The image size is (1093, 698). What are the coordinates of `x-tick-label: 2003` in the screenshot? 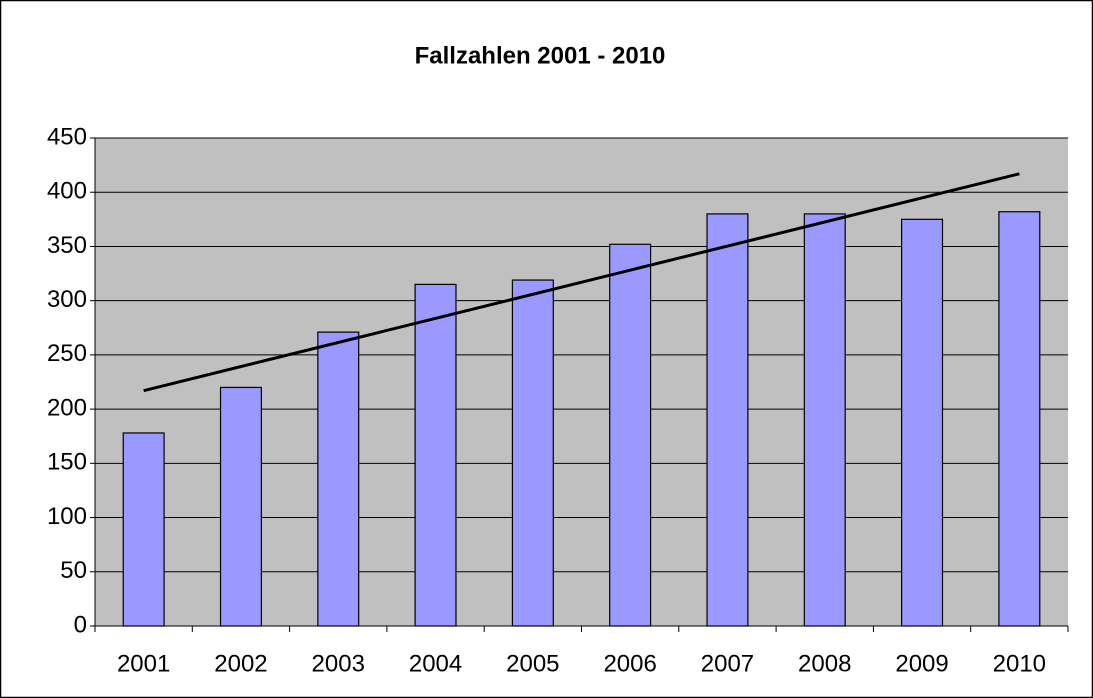 It's located at (338, 663).